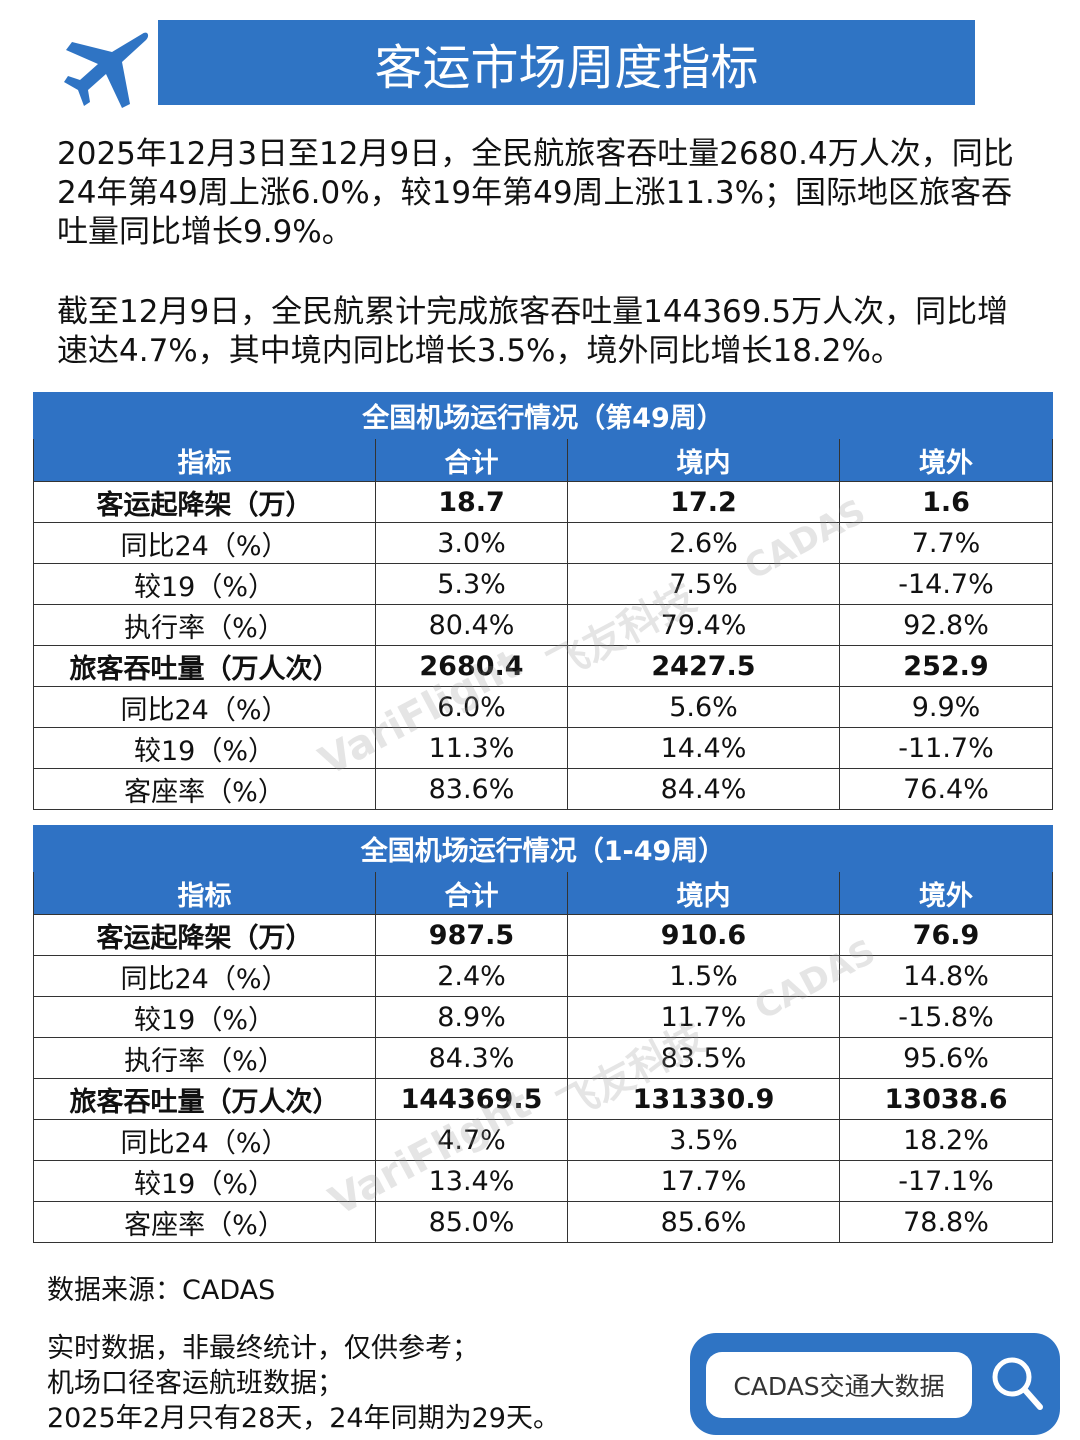  I want to click on cell: 2.4%, so click(471, 976).